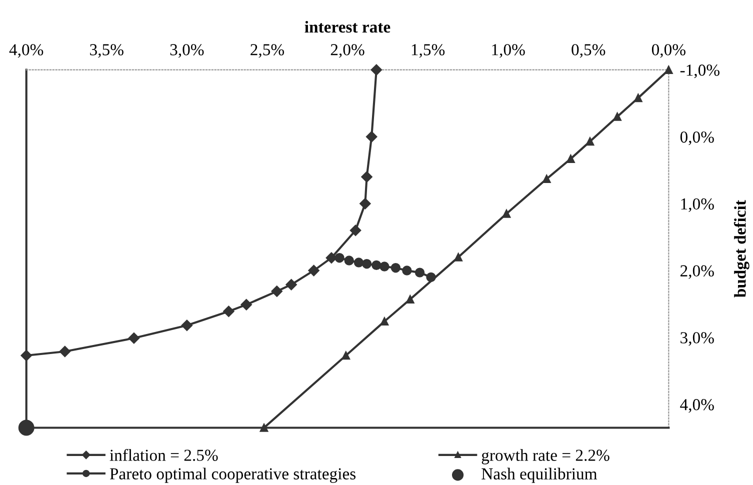  I want to click on x-tick-label: 1,0%, so click(508, 51).